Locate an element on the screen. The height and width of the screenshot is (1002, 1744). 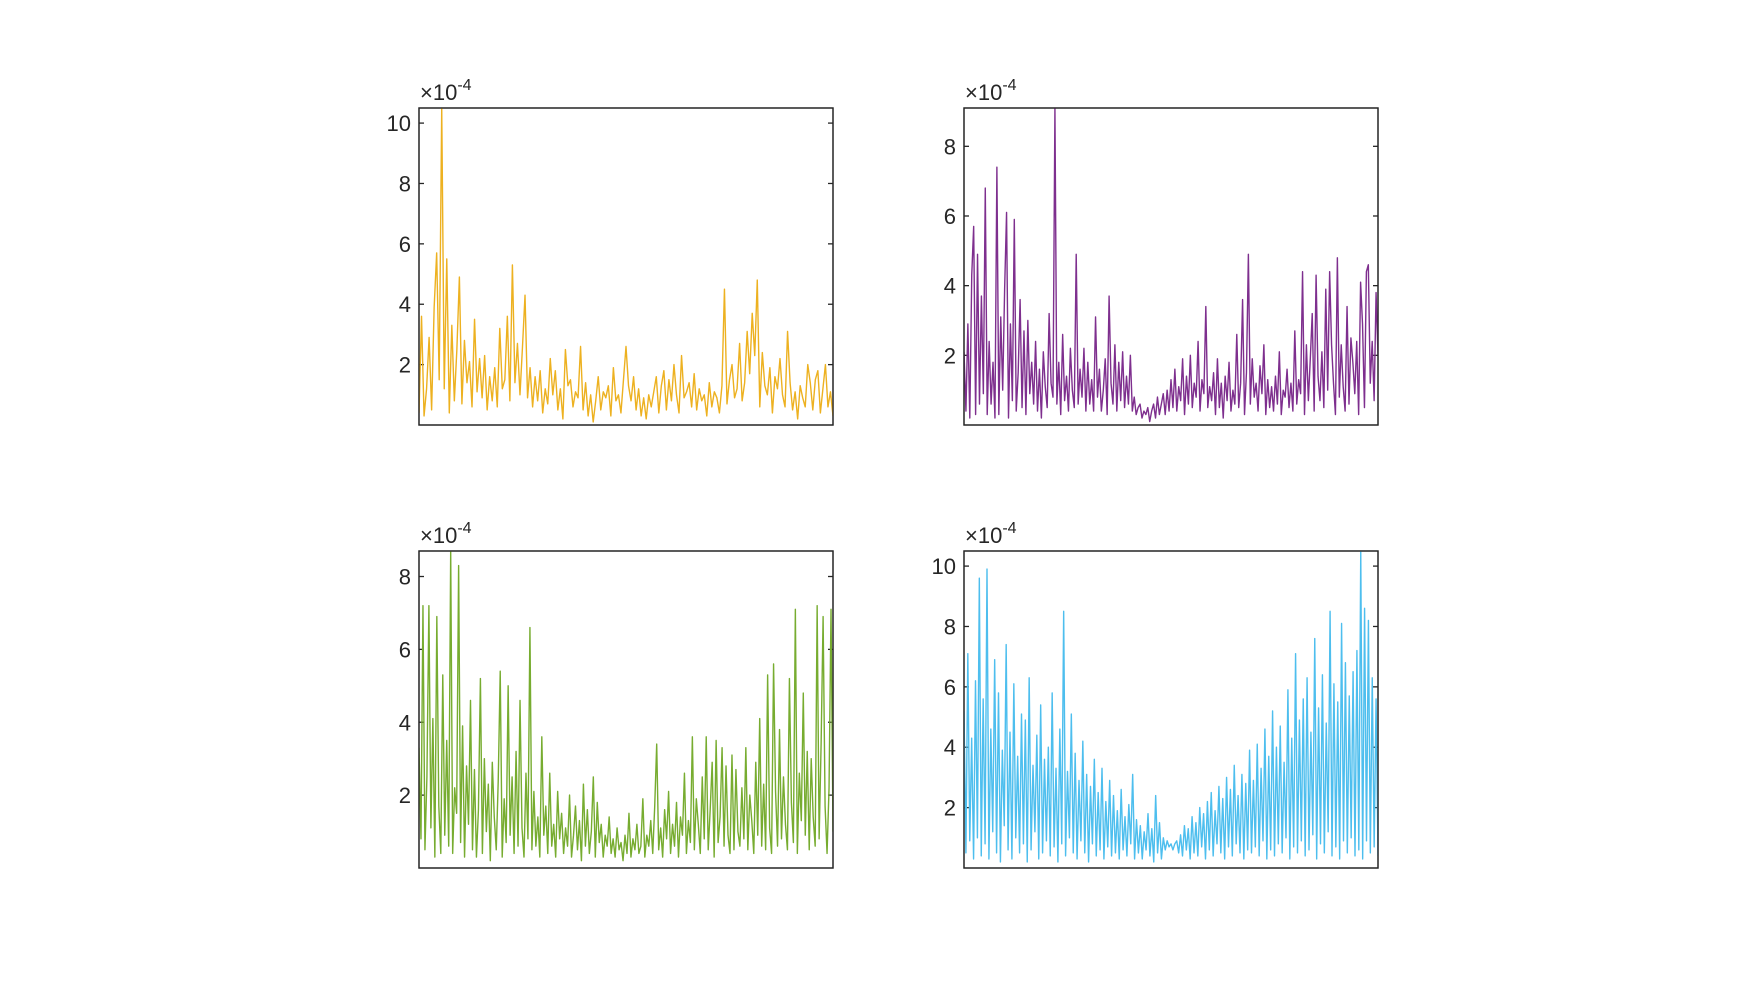
subplot-bottom-left: 2 4 6 8 ×10⁻⁴ is located at coordinates (616, 694).